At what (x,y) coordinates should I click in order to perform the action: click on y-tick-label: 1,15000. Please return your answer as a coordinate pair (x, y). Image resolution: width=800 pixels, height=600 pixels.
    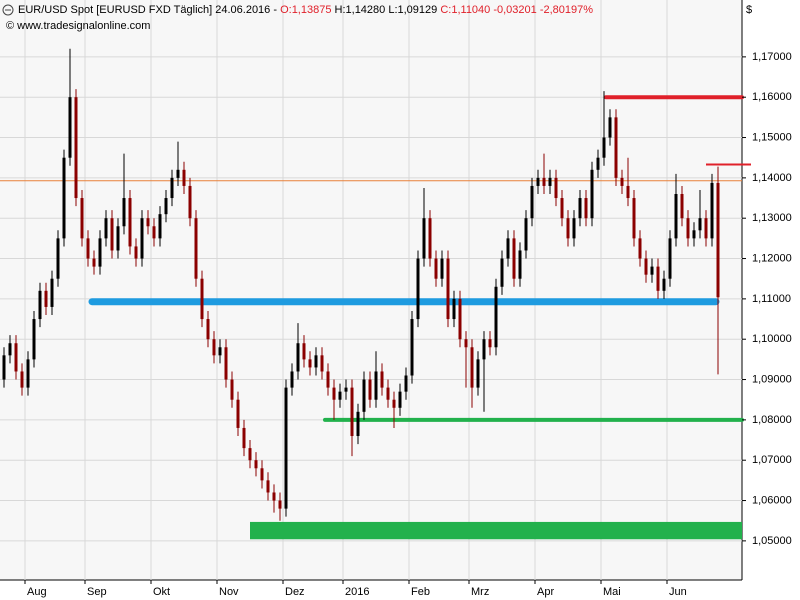
    Looking at the image, I should click on (772, 137).